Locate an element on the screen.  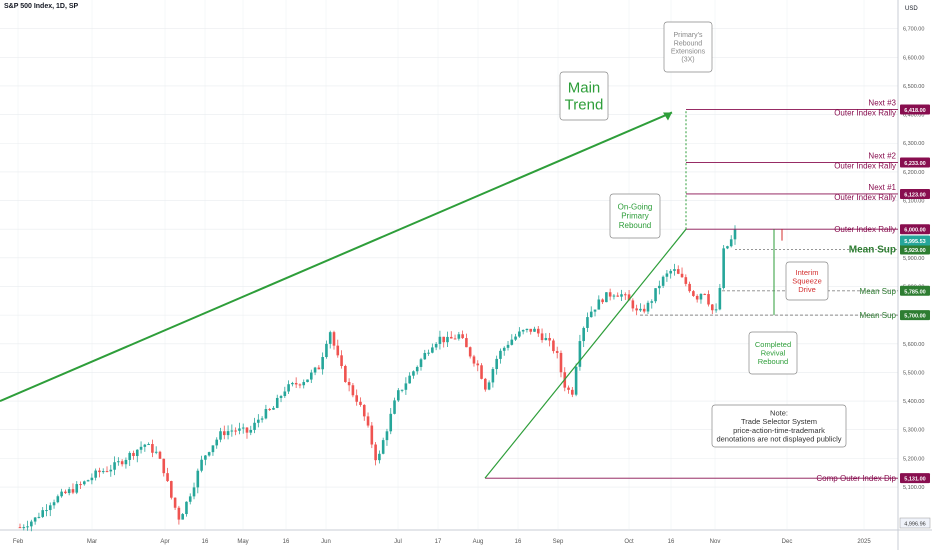
interim-callout-text: Drive is located at coordinates (807, 289).